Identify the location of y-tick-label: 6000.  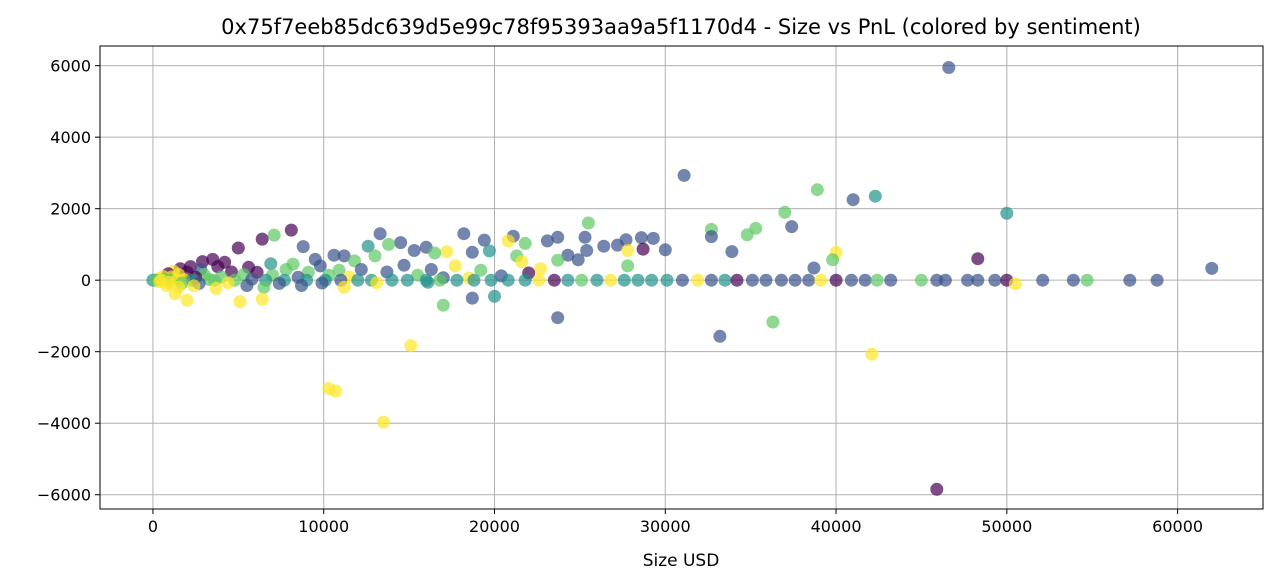
(70, 66).